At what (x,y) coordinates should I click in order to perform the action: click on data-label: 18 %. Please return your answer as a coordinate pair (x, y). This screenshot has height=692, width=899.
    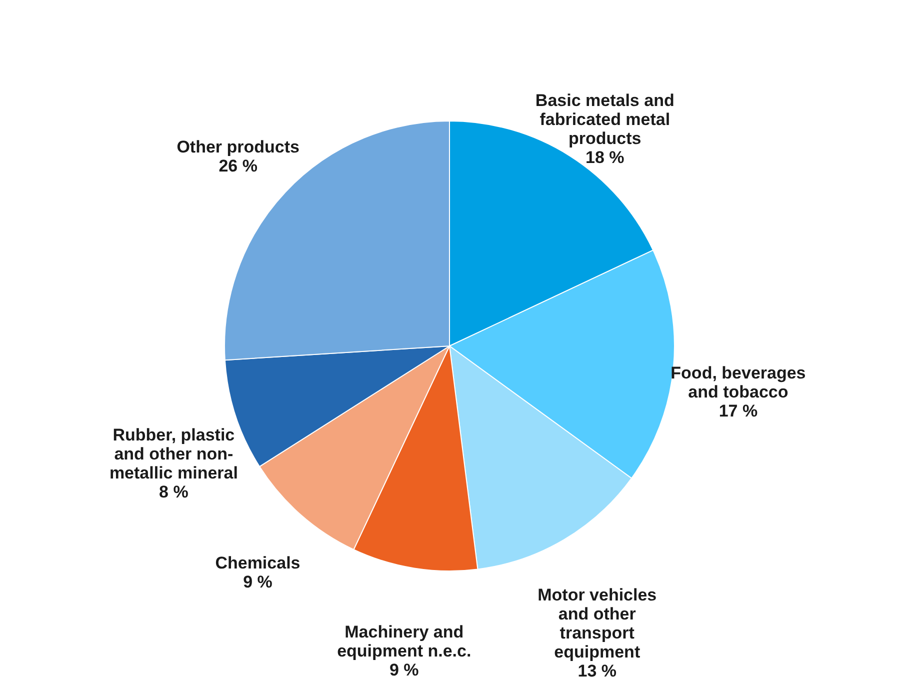
    Looking at the image, I should click on (605, 158).